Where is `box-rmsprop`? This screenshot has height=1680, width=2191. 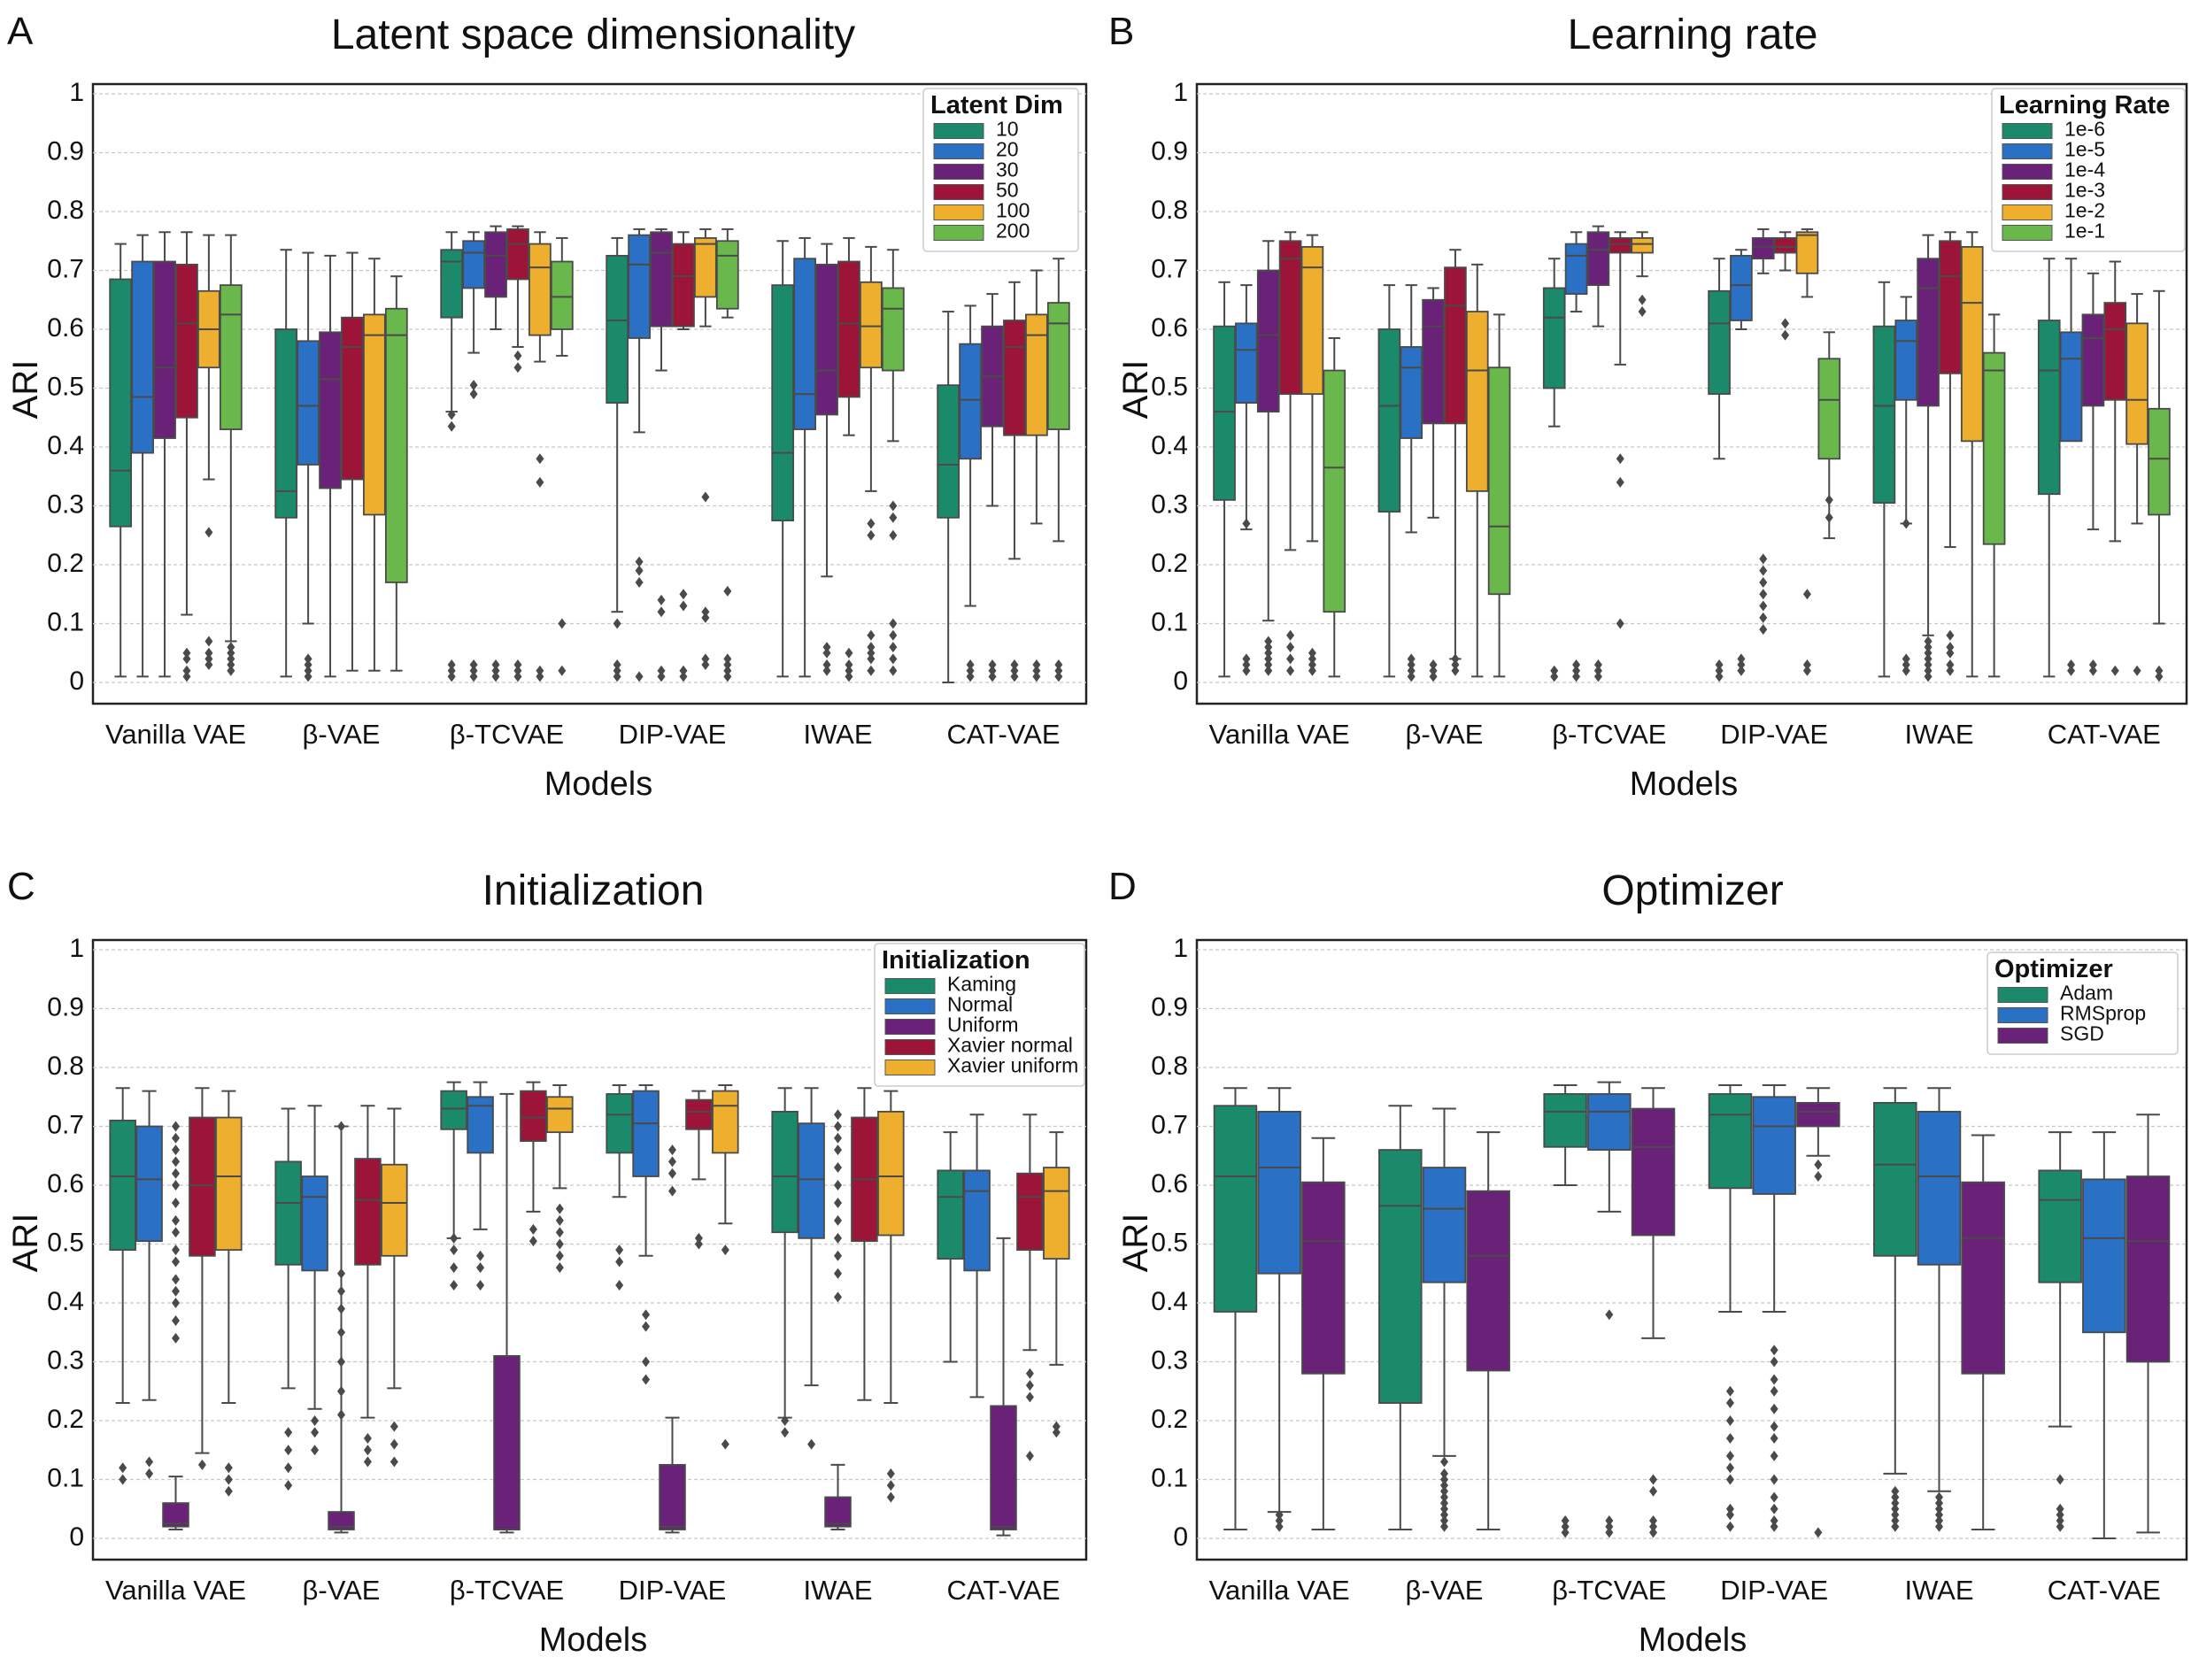 box-rmsprop is located at coordinates (2104, 1335).